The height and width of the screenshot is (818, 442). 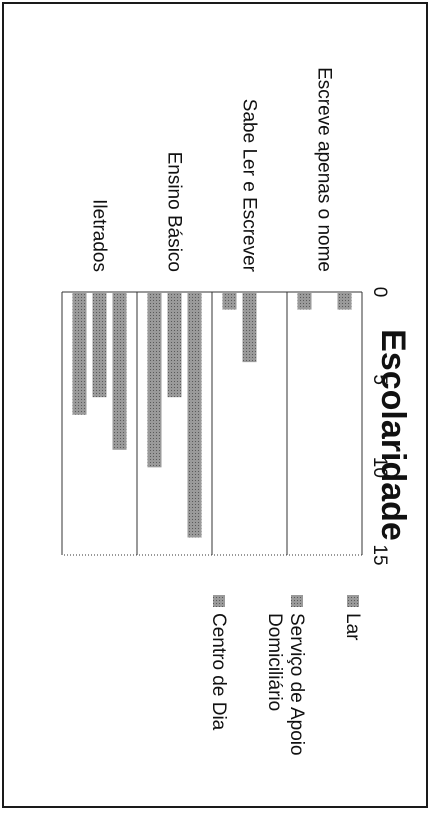 What do you see at coordinates (99, 235) in the screenshot?
I see `category-label: Iletrados` at bounding box center [99, 235].